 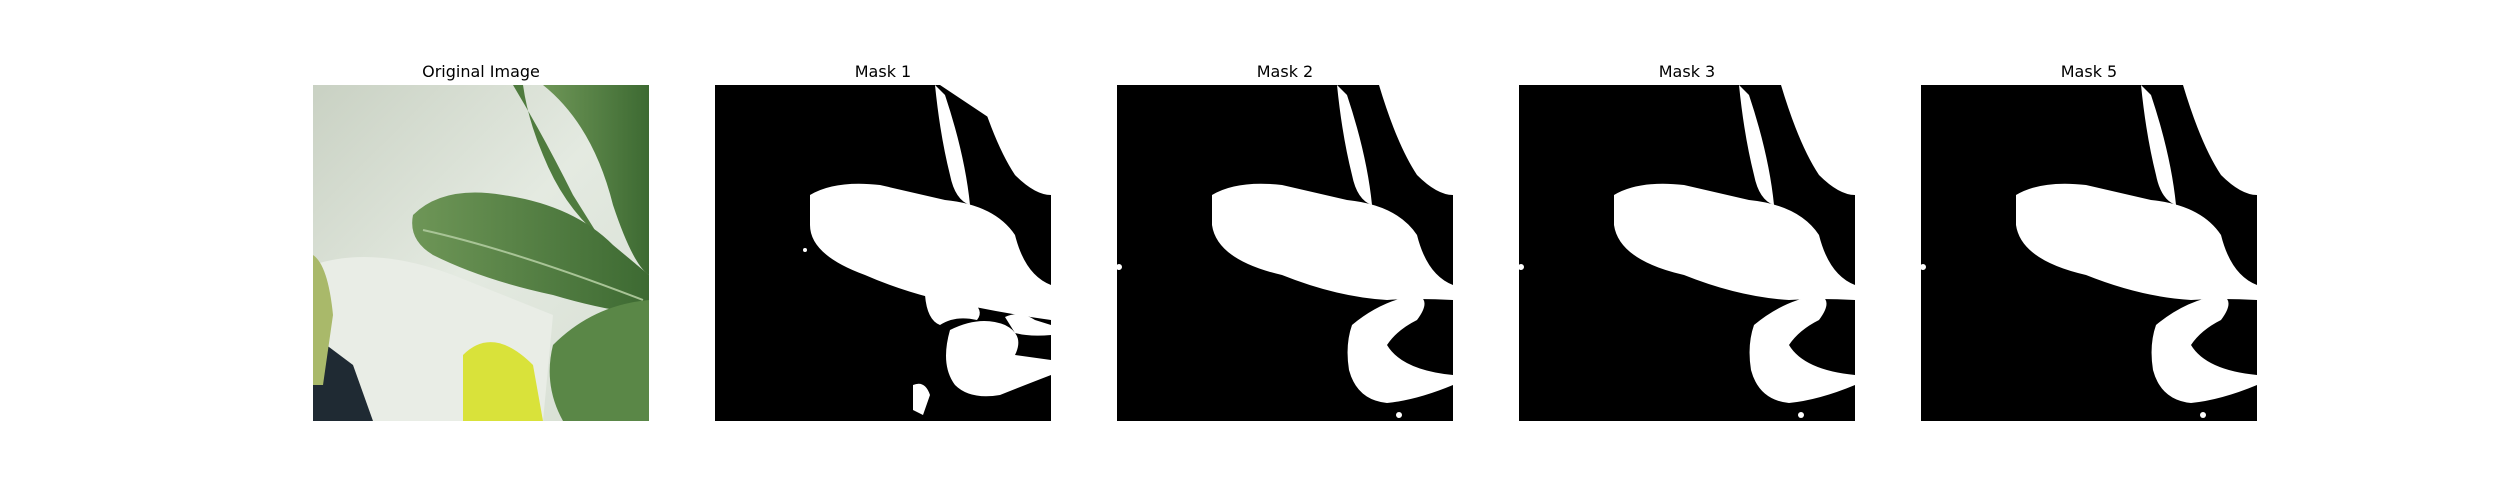 What do you see at coordinates (503, 381) in the screenshot?
I see `yellow-leaf` at bounding box center [503, 381].